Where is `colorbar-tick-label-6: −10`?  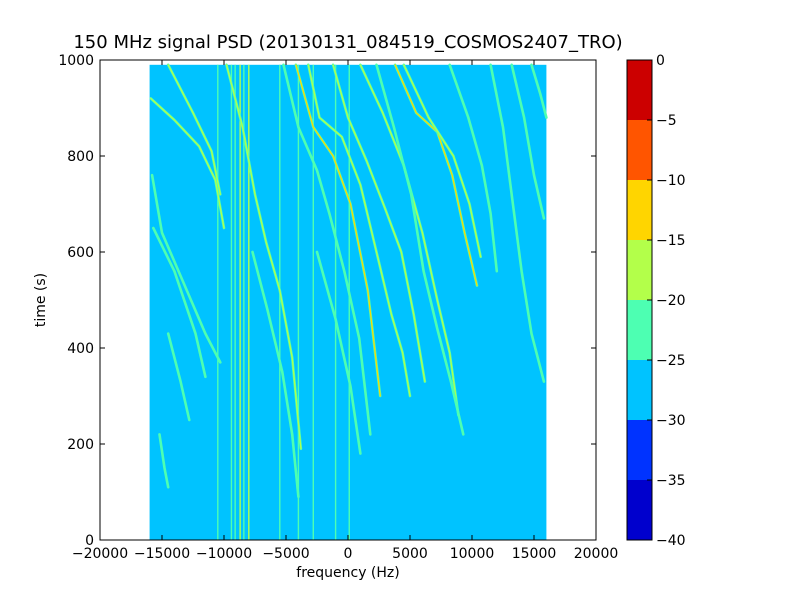 colorbar-tick-label-6: −10 is located at coordinates (671, 181).